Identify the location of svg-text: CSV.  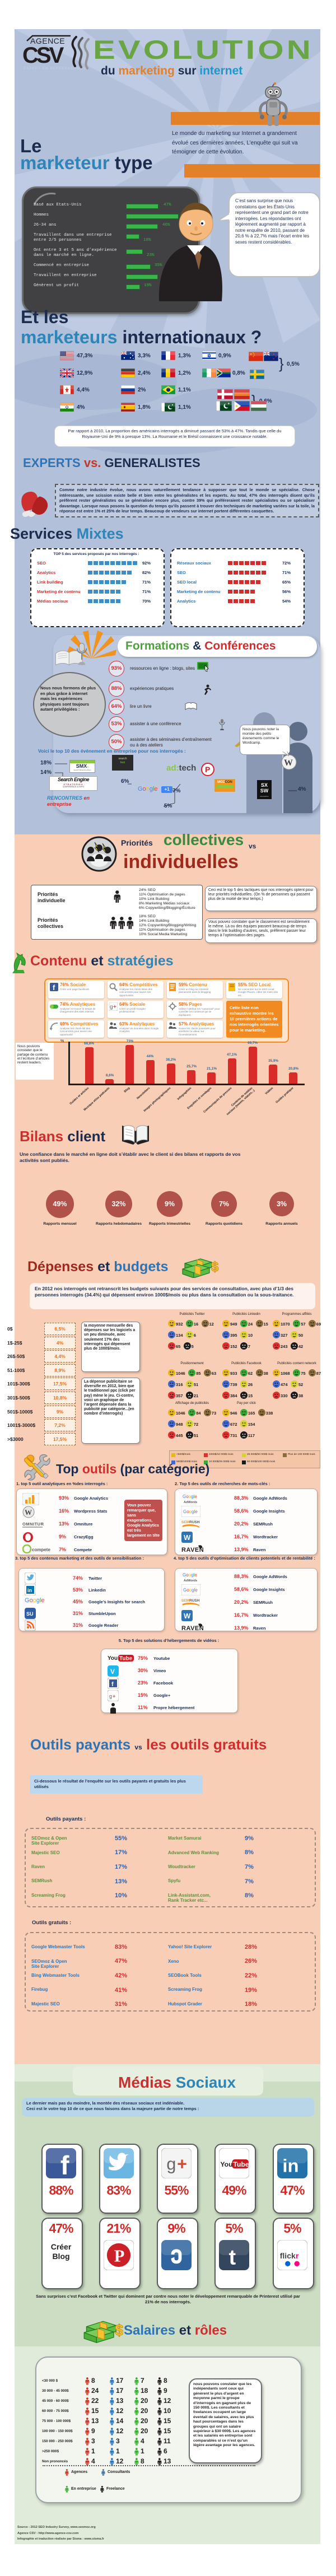
(43, 56).